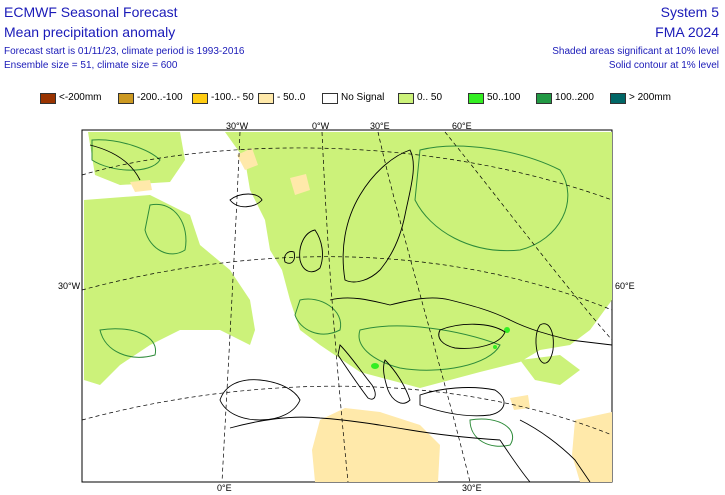 The height and width of the screenshot is (495, 725). I want to click on forecast-title: ECMWF Seasonal Forecast, so click(91, 12).